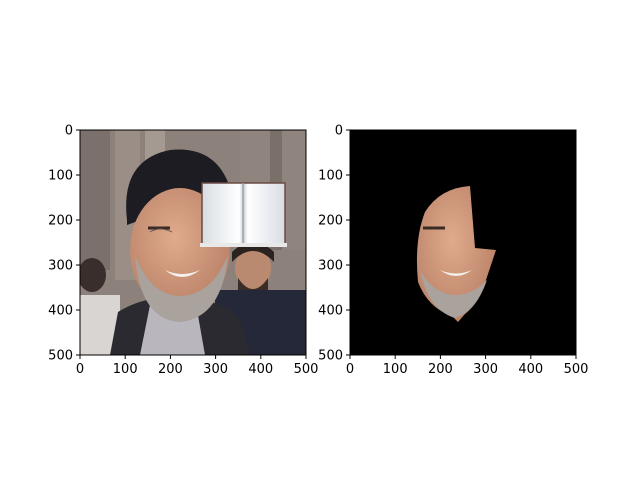 The width and height of the screenshot is (640, 480). I want to click on right-y-tick-label: 300, so click(330, 266).